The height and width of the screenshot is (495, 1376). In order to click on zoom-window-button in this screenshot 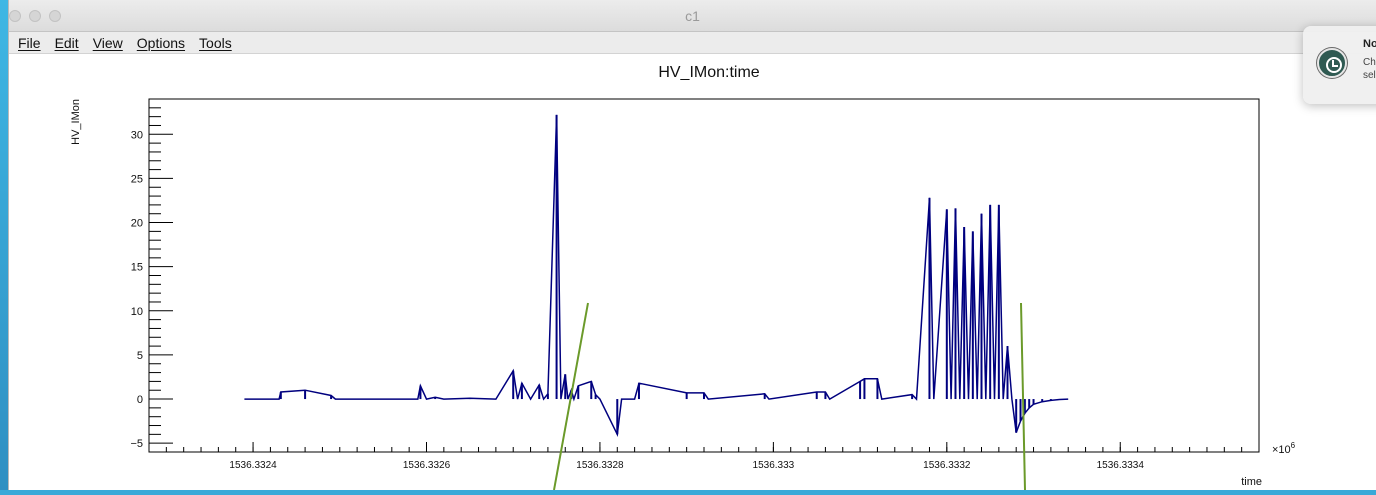, I will do `click(55, 16)`.